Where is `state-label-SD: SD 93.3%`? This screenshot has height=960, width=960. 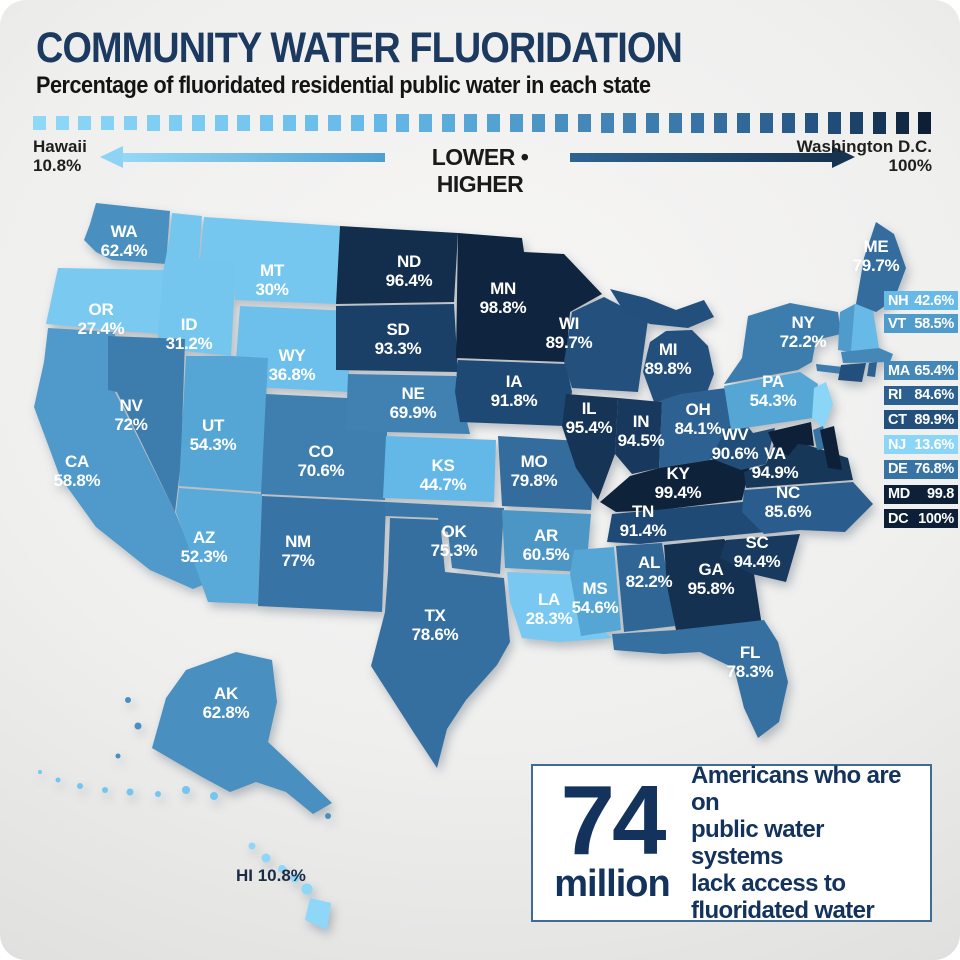
state-label-SD: SD 93.3% is located at coordinates (398, 339).